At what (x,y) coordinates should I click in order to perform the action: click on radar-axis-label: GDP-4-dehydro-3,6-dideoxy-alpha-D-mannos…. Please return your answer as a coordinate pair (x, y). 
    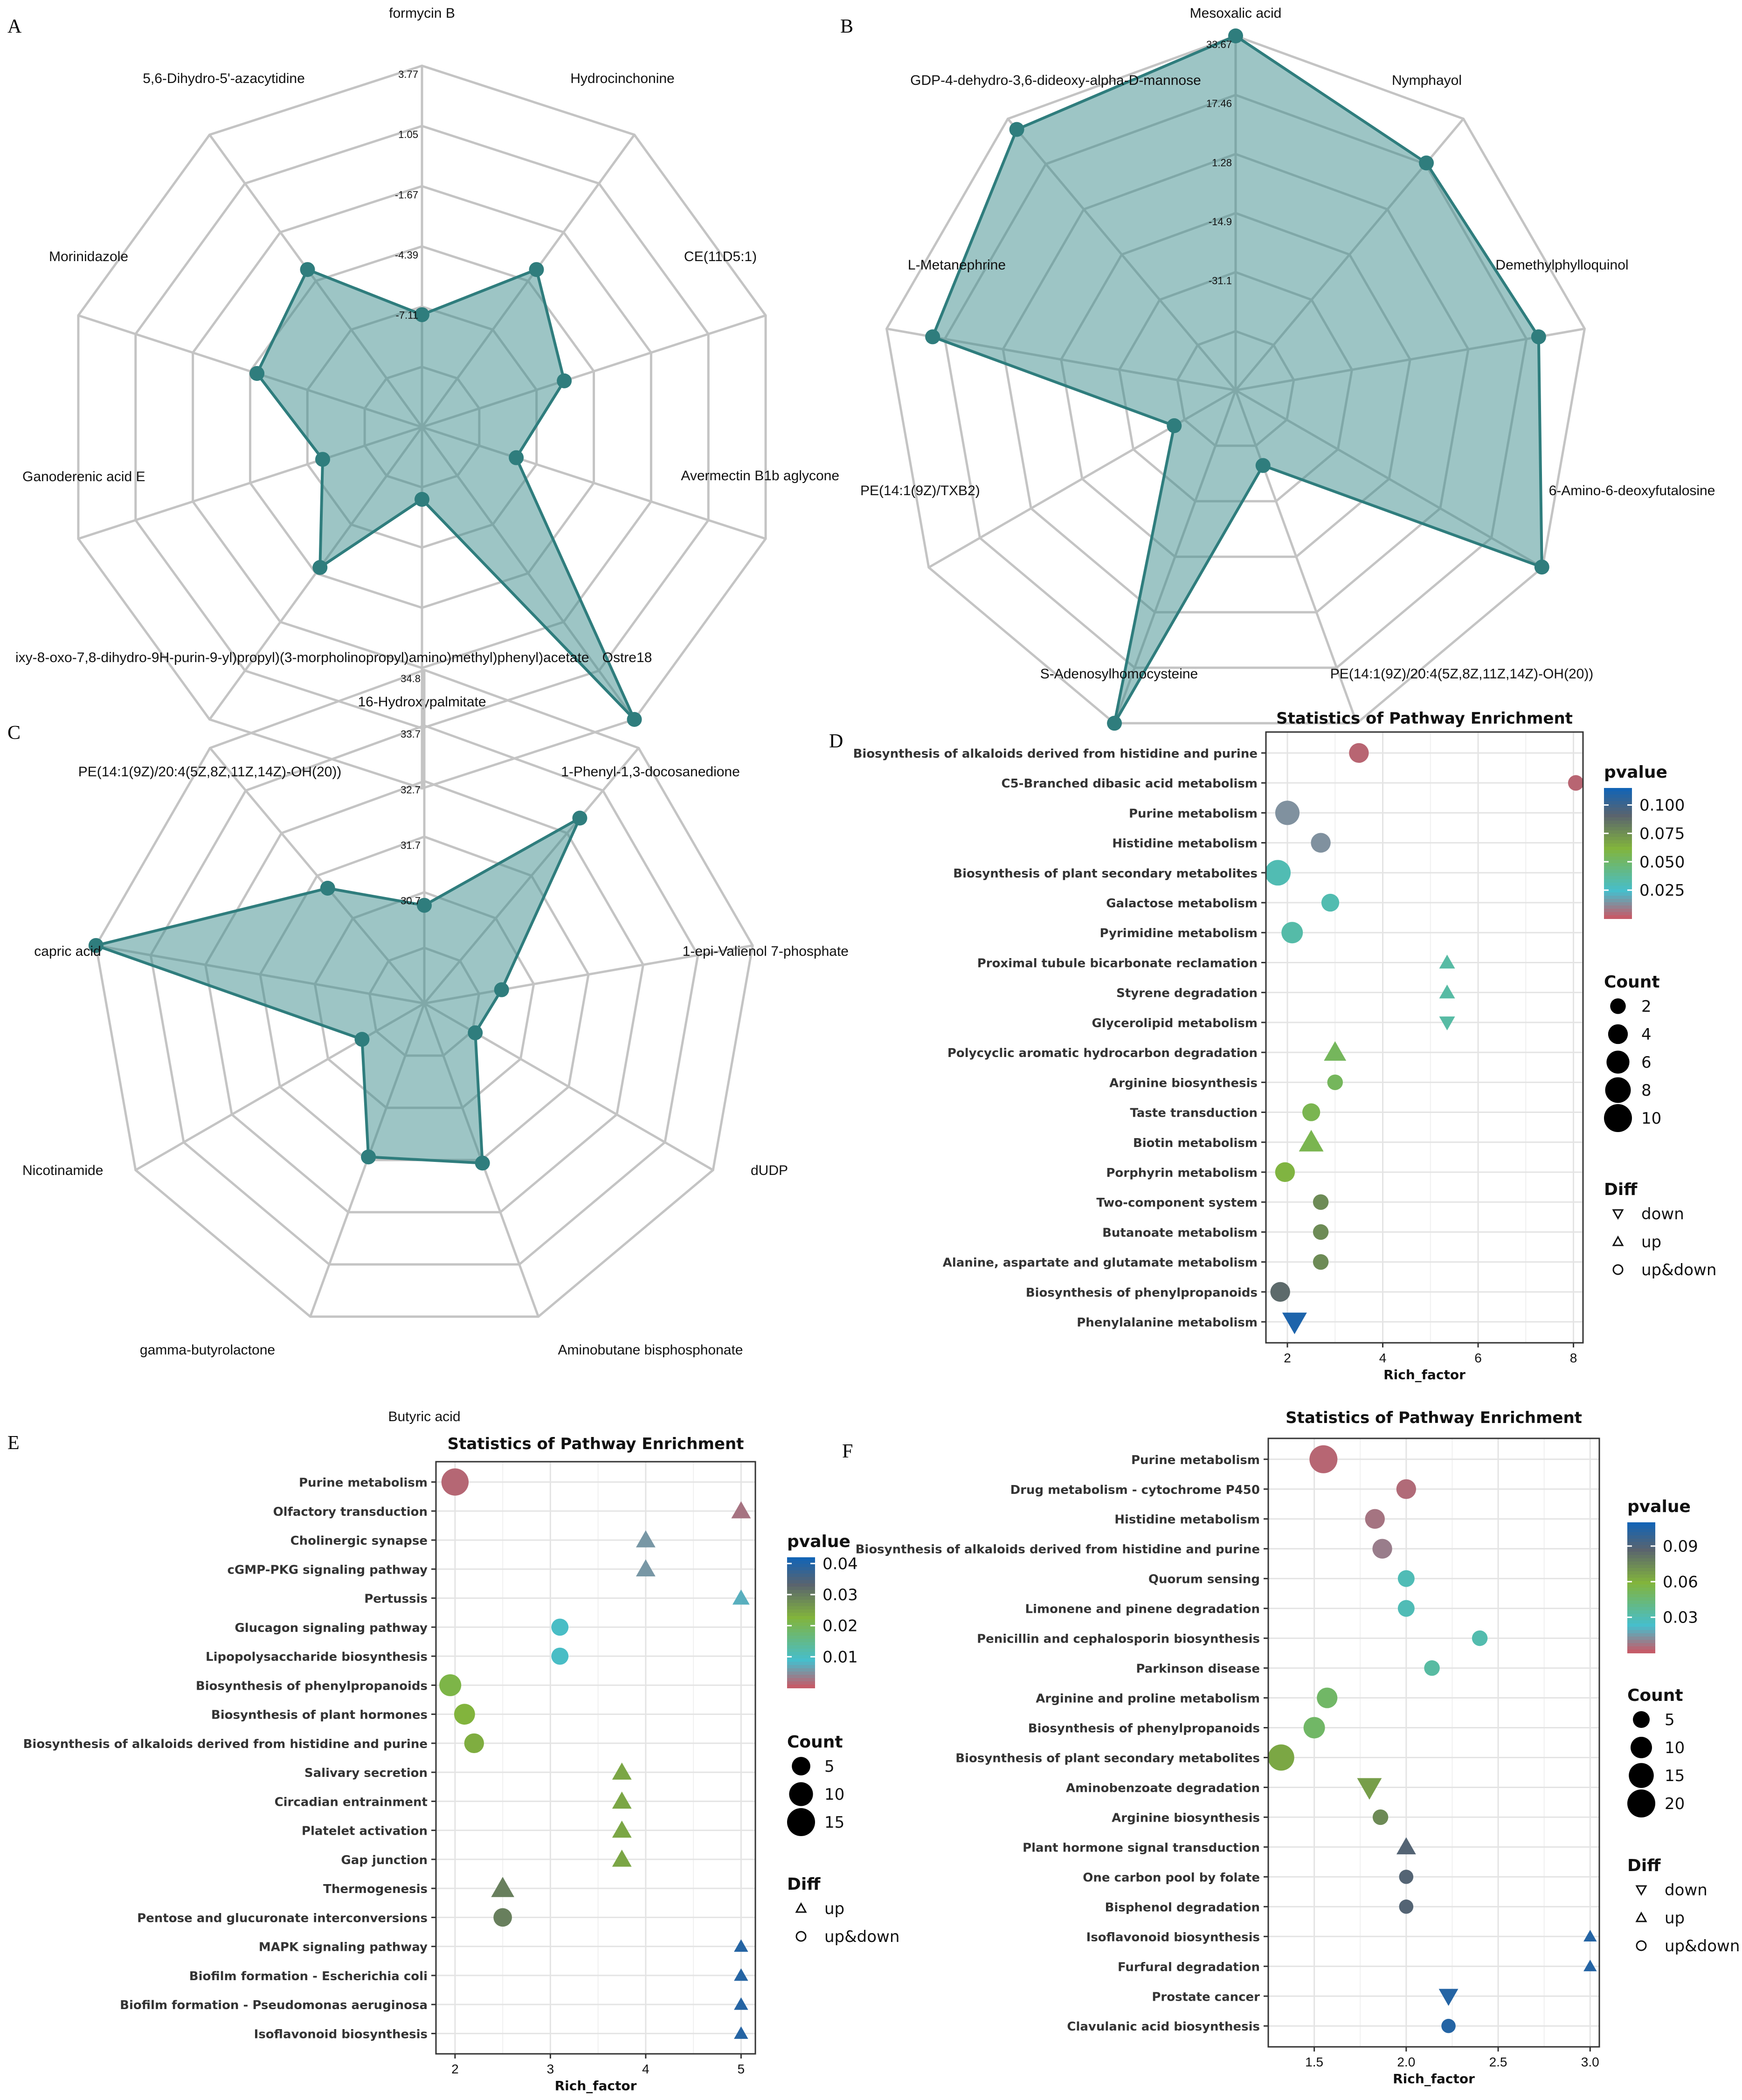
    Looking at the image, I should click on (1056, 80).